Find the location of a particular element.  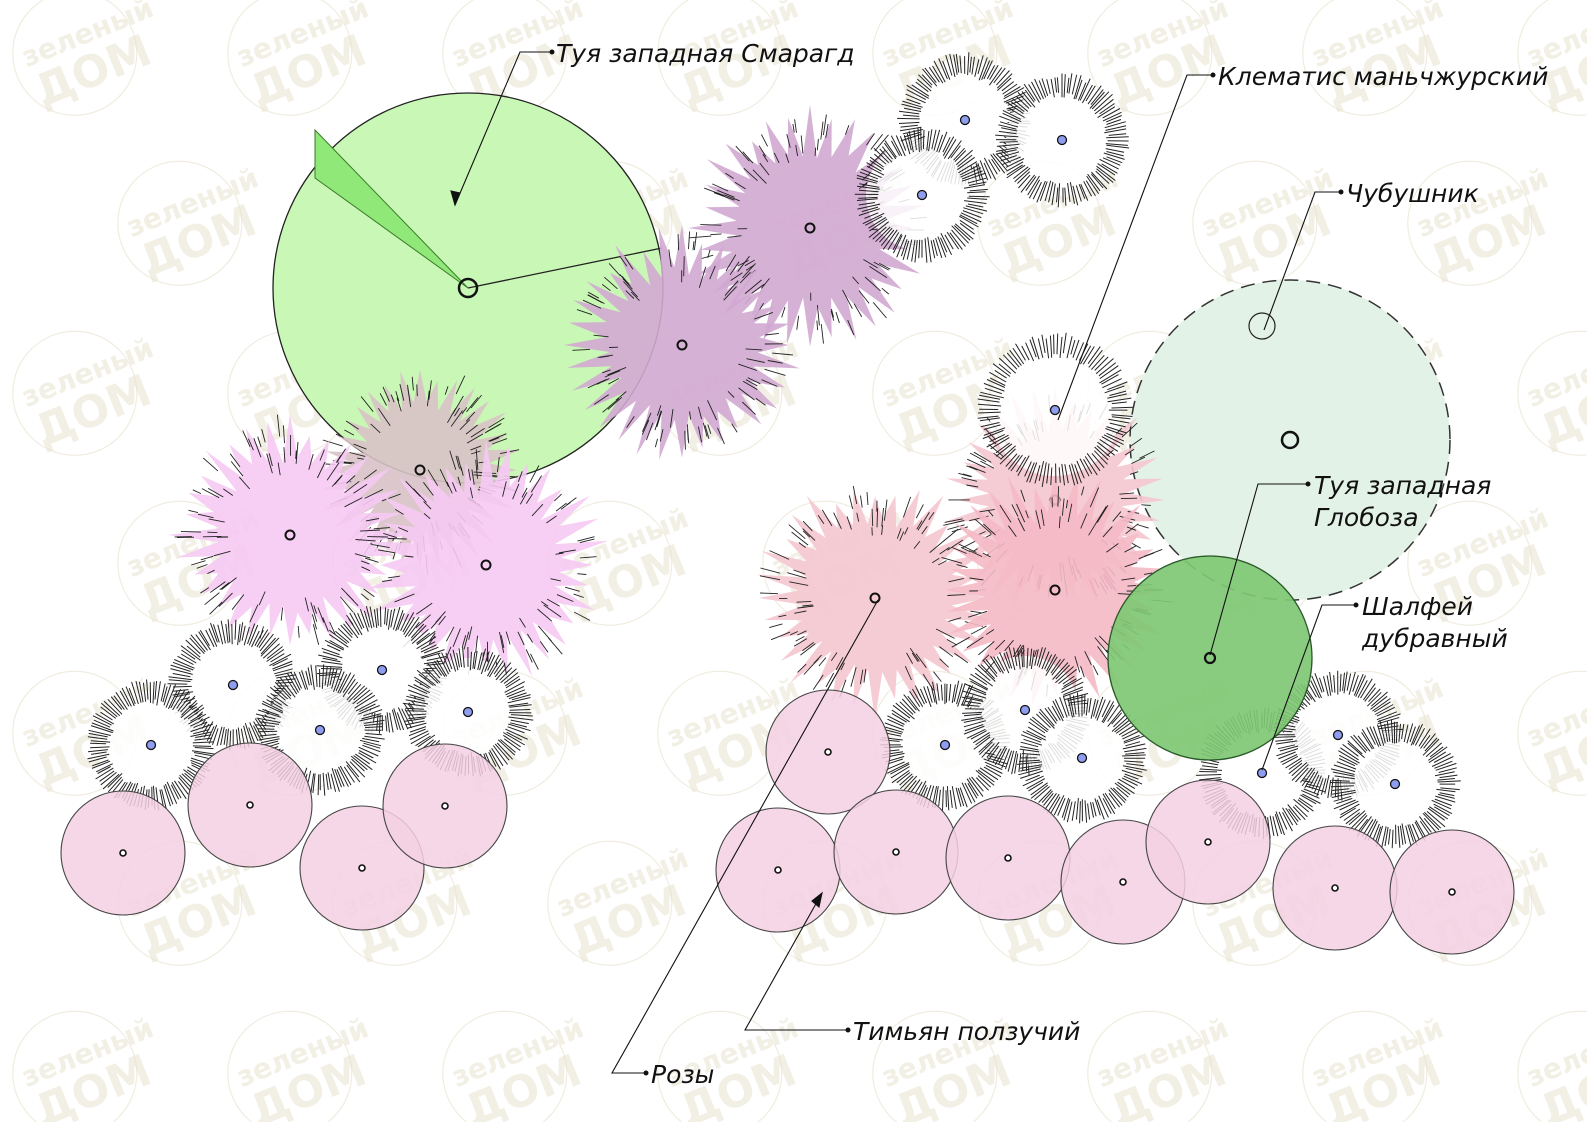

clematis-plant-hatch is located at coordinates (1062, 140).